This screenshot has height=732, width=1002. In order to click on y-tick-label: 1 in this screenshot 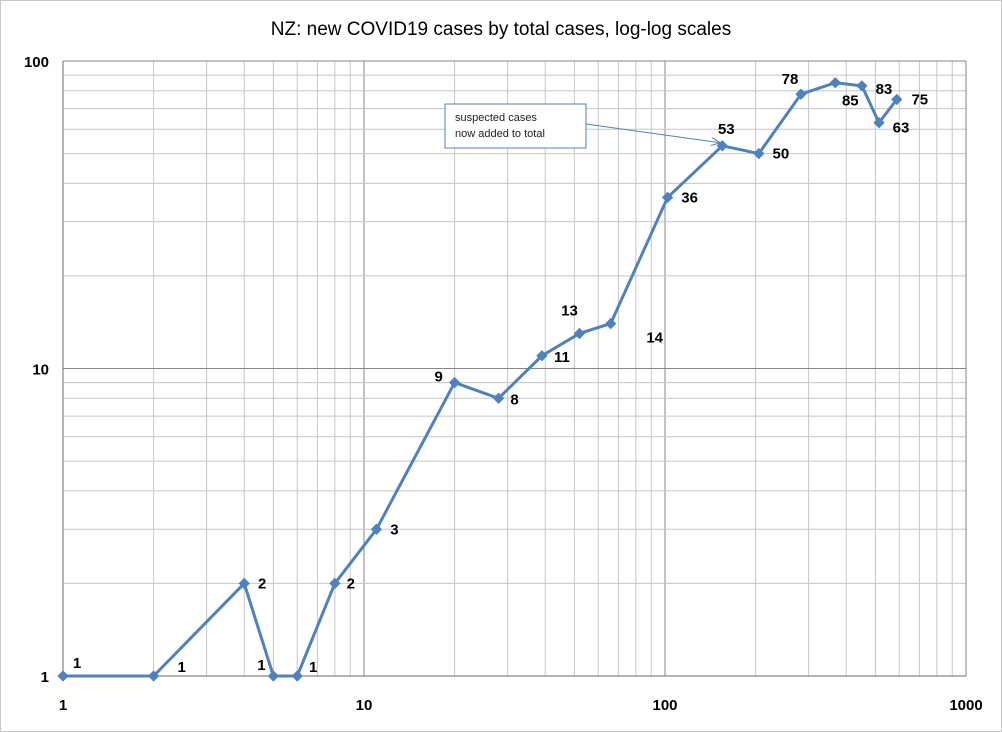, I will do `click(45, 677)`.